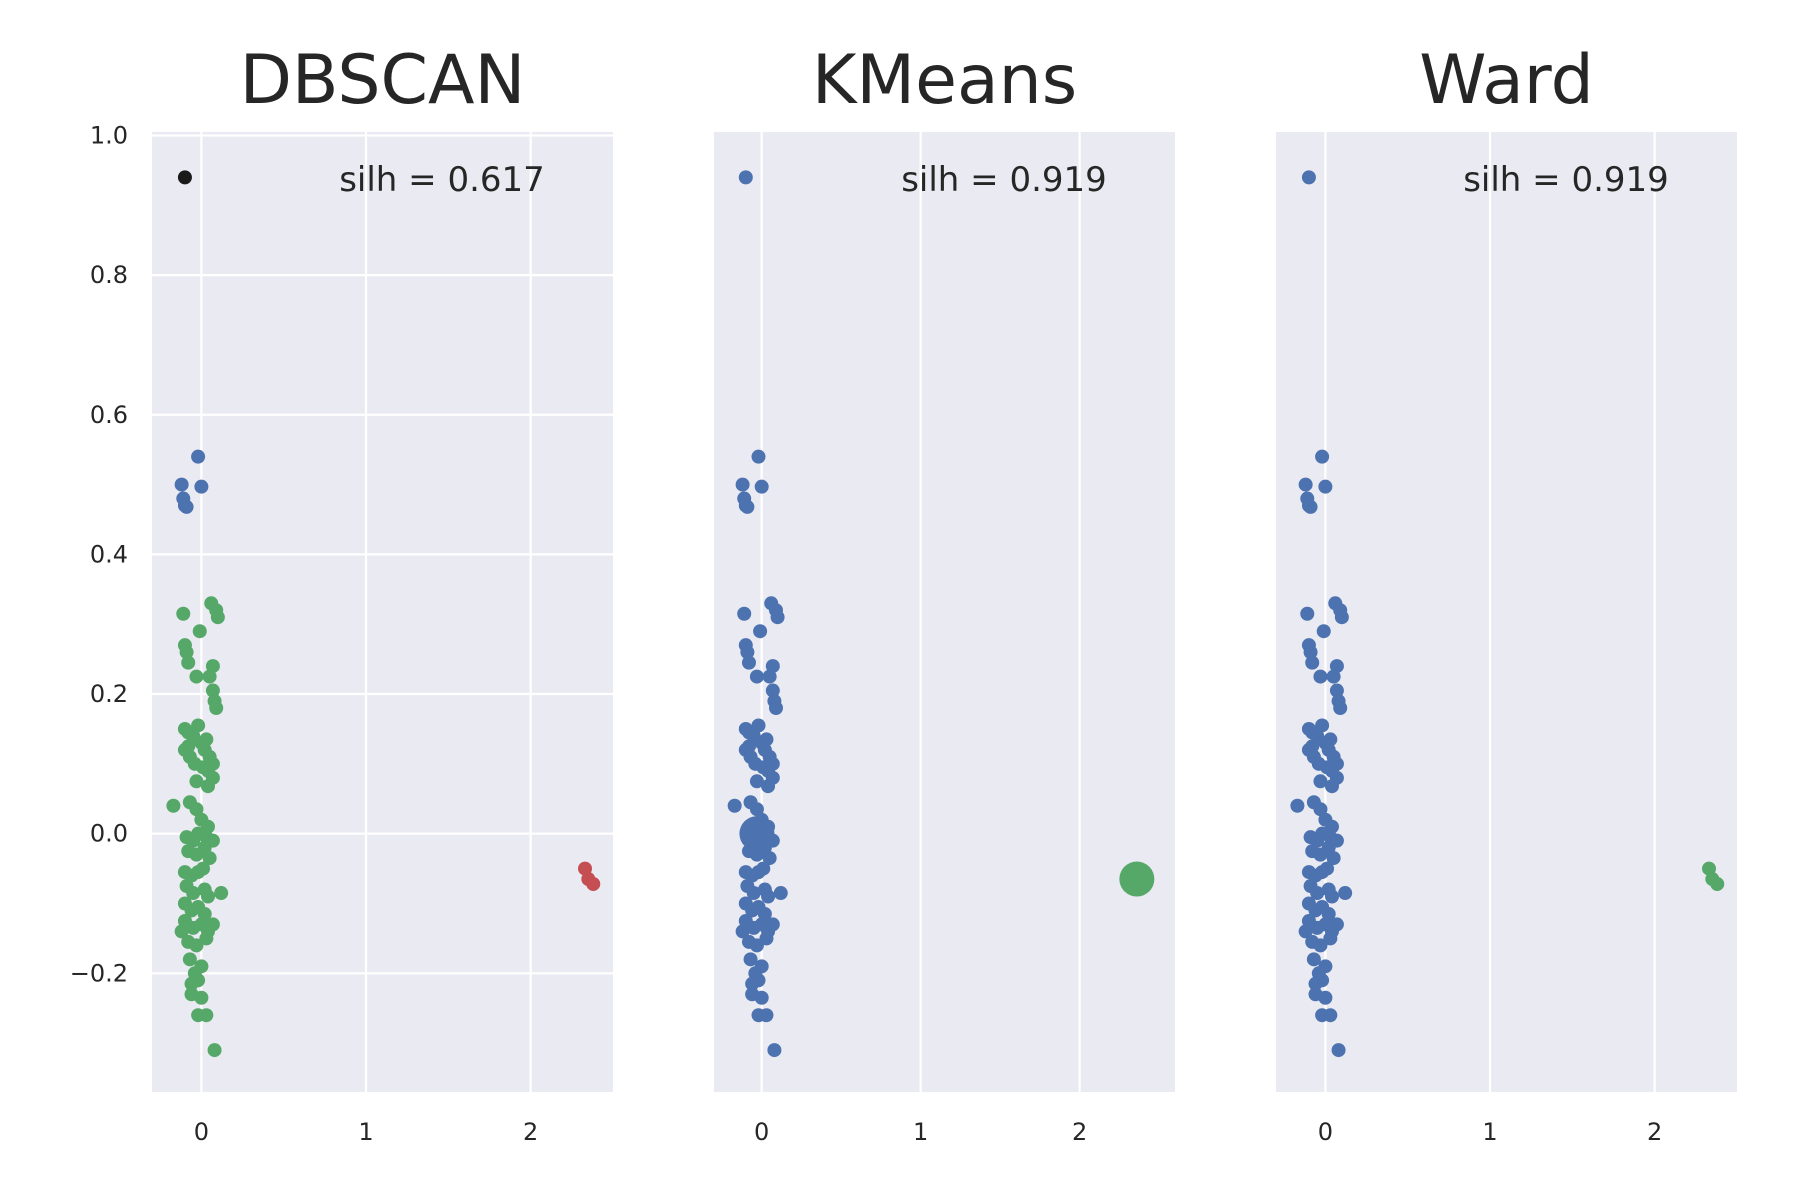 The width and height of the screenshot is (1800, 1200). I want to click on y-tick-label: −0.2, so click(99, 973).